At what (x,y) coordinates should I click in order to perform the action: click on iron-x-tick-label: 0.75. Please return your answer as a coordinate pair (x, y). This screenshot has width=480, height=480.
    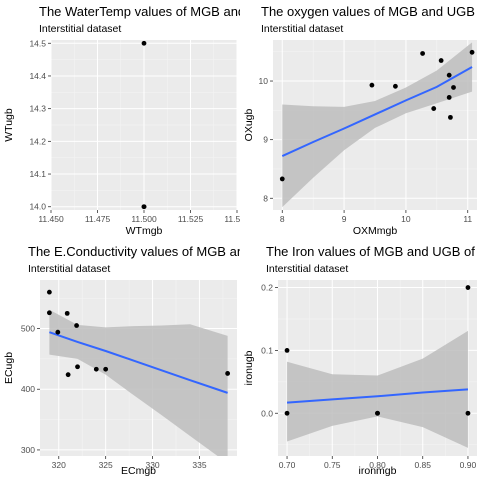
    Looking at the image, I should click on (332, 465).